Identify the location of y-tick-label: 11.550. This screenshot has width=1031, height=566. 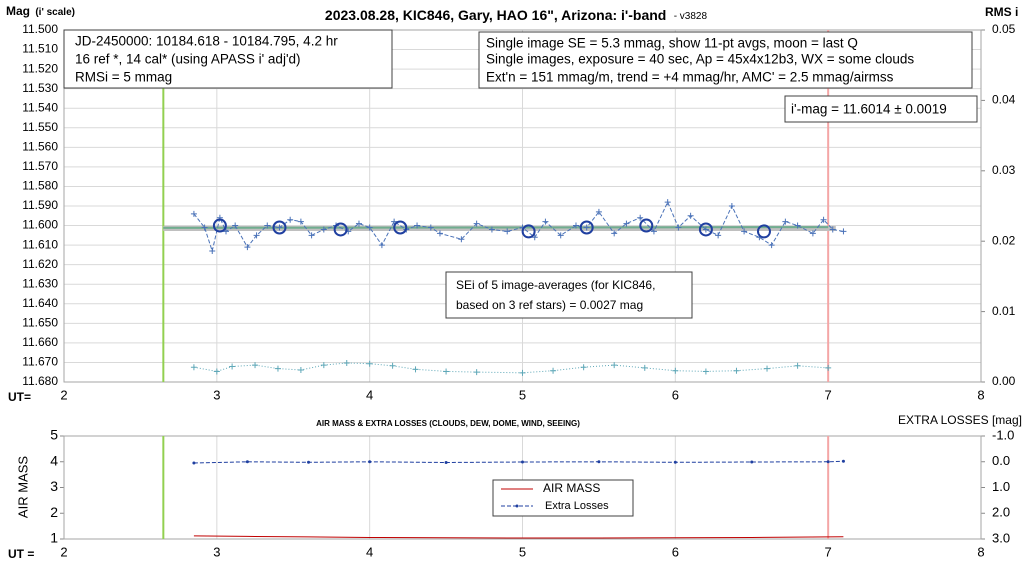
(40, 127).